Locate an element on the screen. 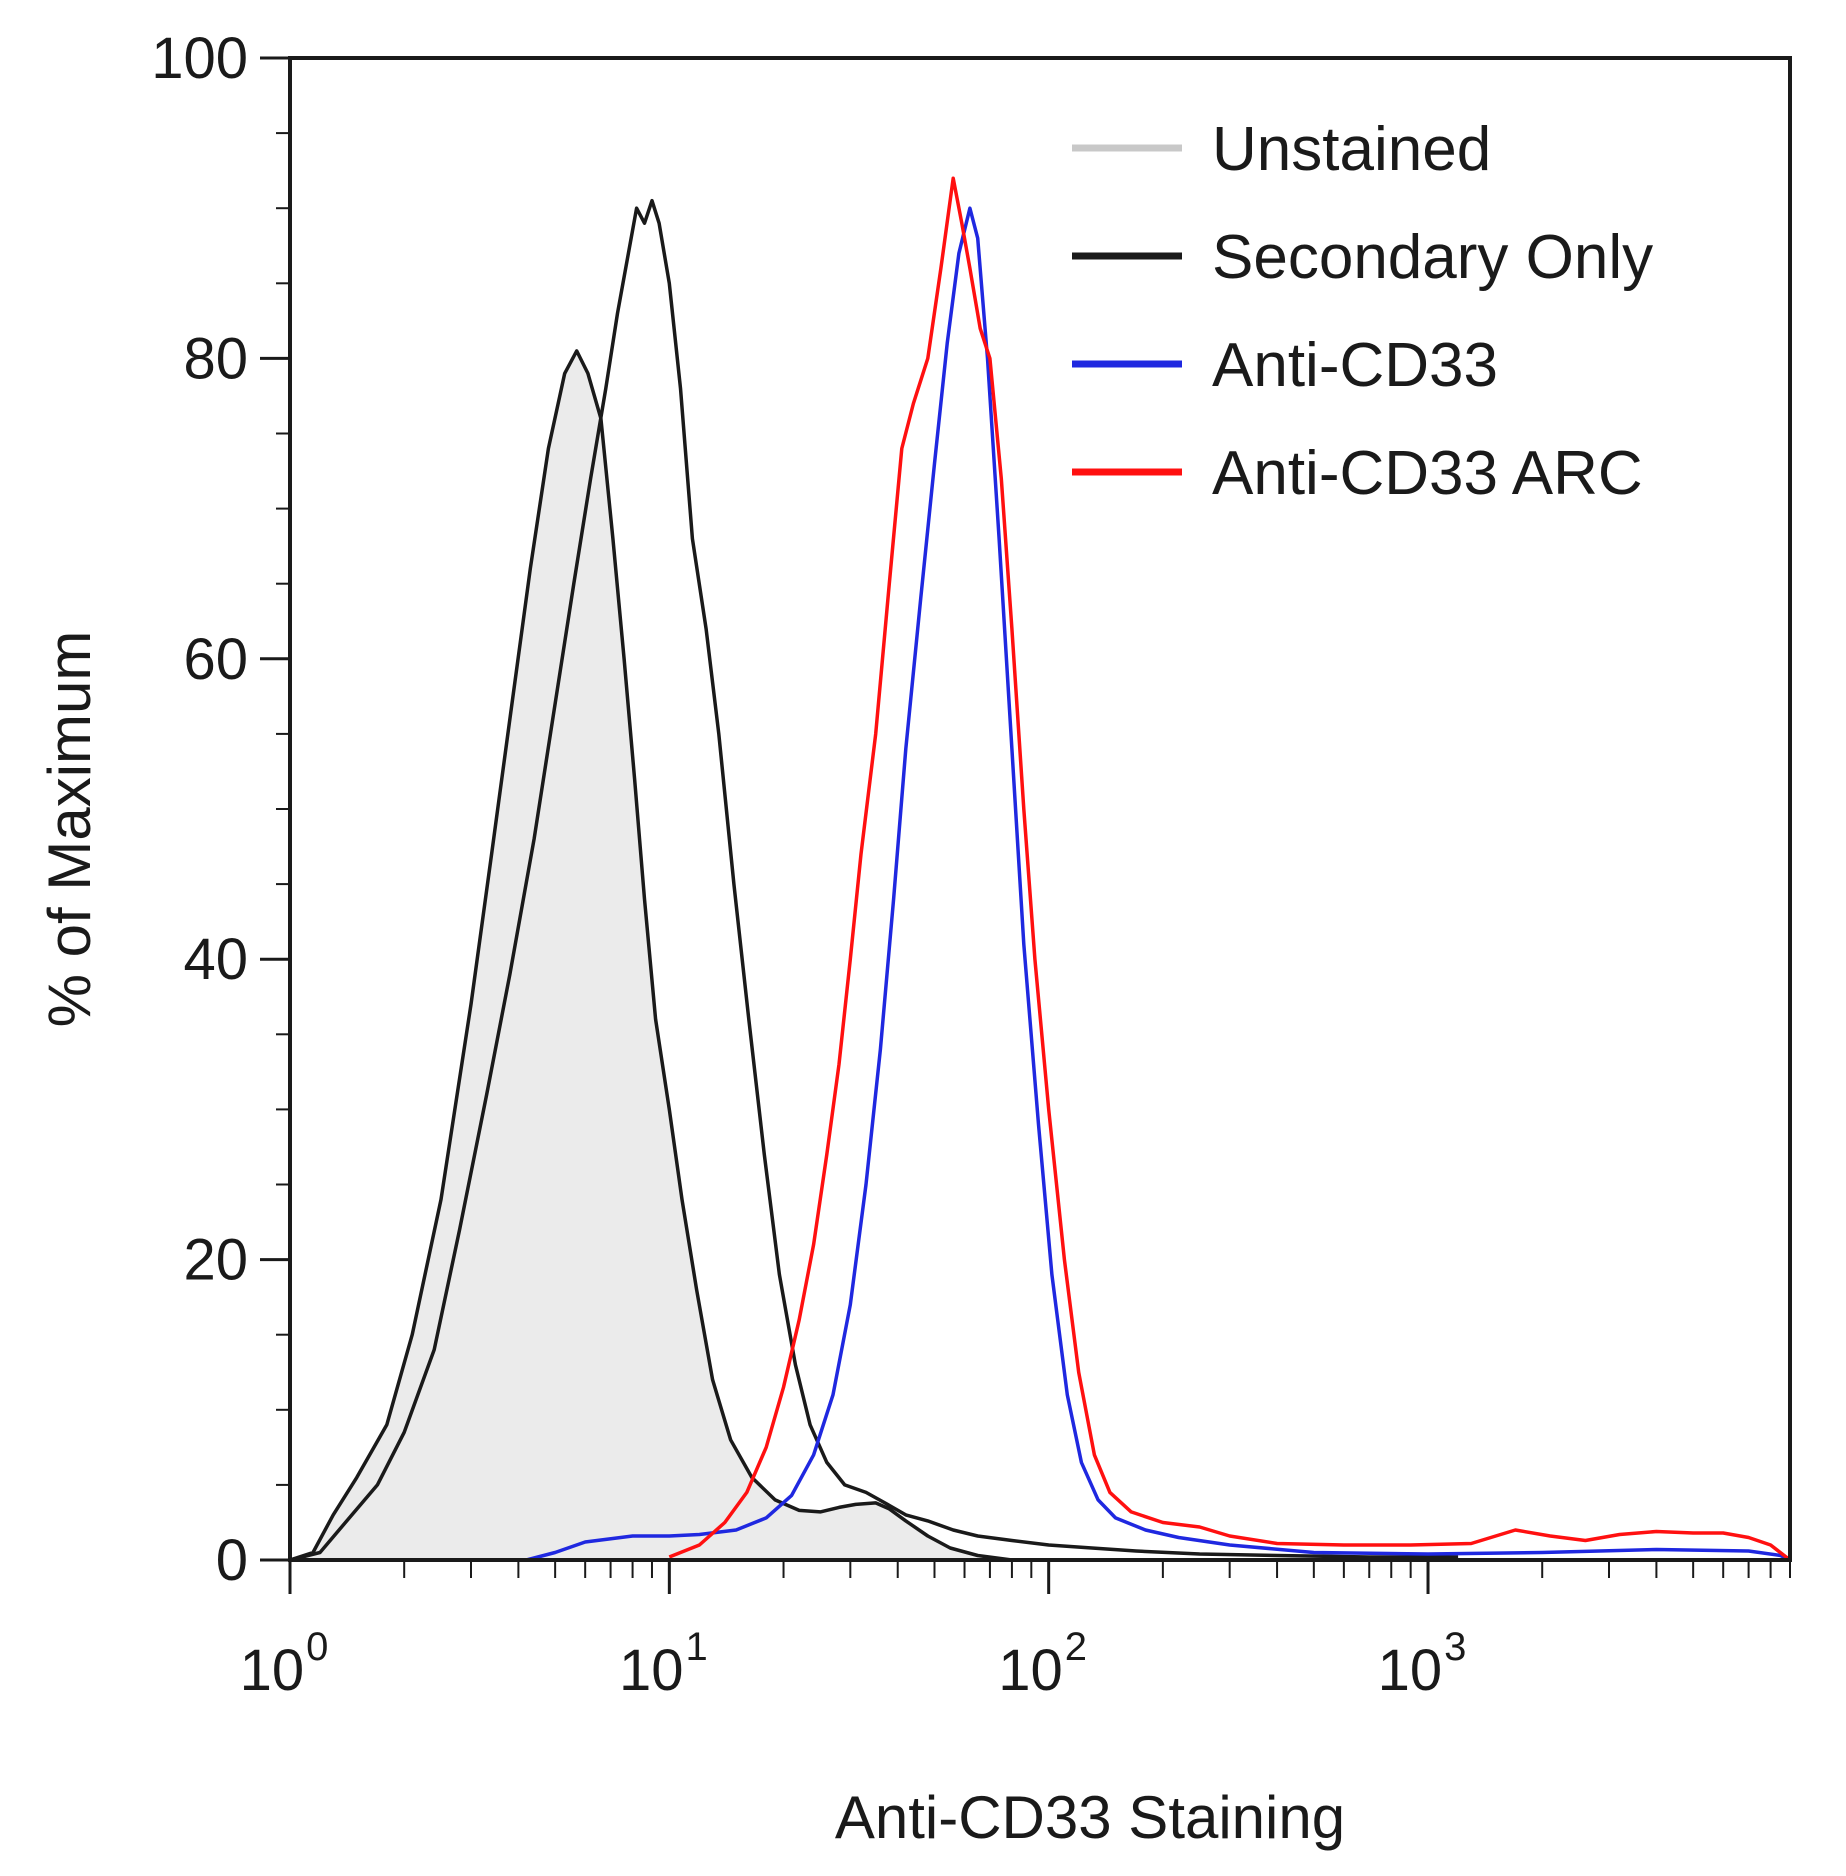 This screenshot has width=1846, height=1876. legend-label-2: Anti-CD33 is located at coordinates (1355, 365).